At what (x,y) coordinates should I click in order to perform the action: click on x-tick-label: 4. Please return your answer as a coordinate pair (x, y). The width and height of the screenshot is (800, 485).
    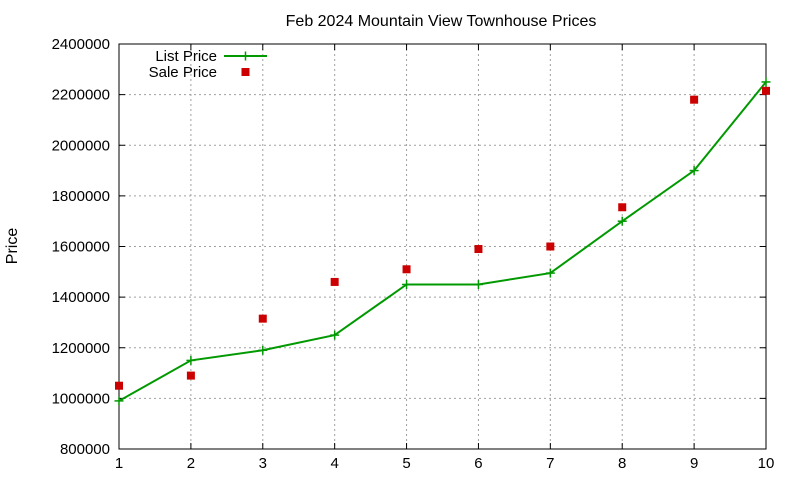
    Looking at the image, I should click on (334, 463).